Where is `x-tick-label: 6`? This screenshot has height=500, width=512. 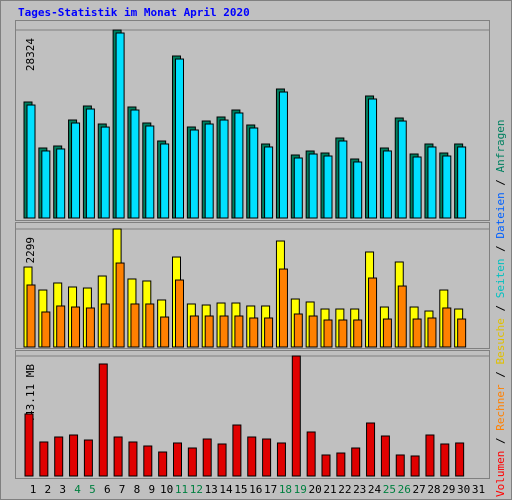 x-tick-label: 6 is located at coordinates (107, 489).